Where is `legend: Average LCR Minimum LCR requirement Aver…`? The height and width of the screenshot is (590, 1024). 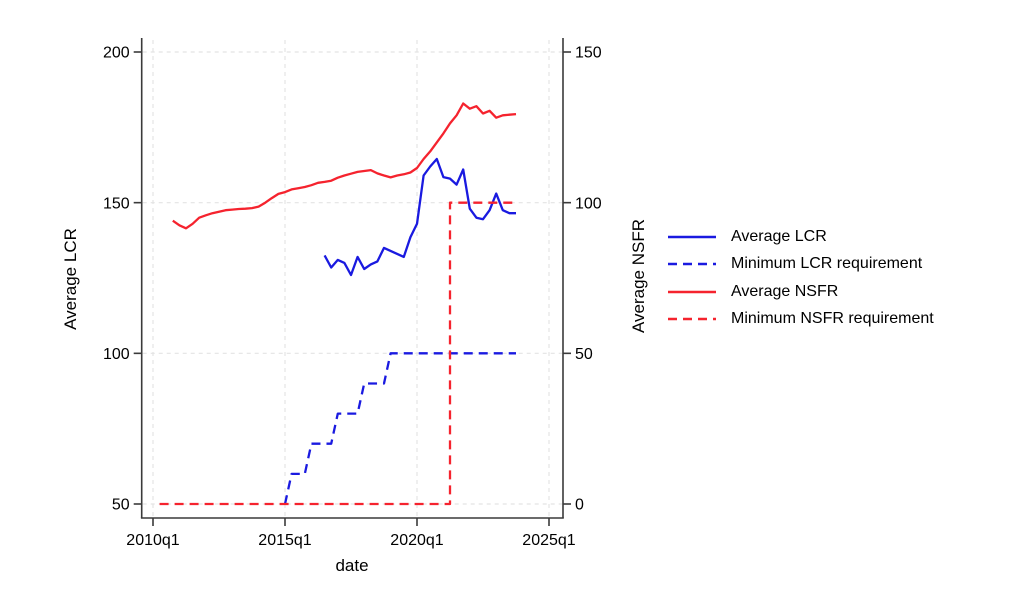
legend: Average LCR Minimum LCR requirement Aver… is located at coordinates (801, 278).